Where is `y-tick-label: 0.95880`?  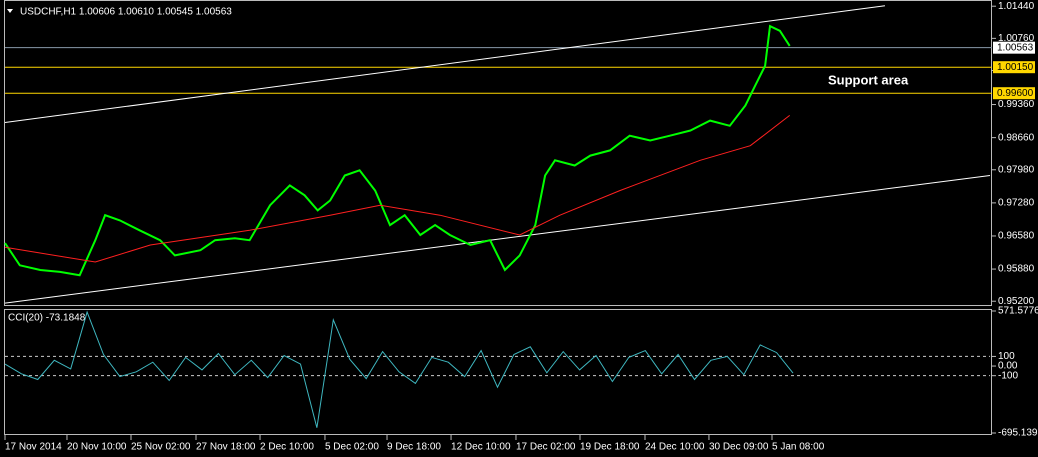 y-tick-label: 0.95880 is located at coordinates (1016, 269).